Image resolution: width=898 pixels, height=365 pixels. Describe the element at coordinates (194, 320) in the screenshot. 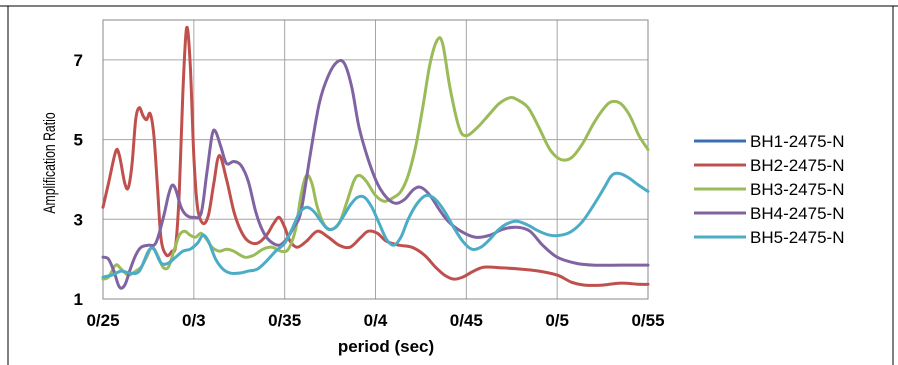

I see `x-tick-label: 0/3` at that location.